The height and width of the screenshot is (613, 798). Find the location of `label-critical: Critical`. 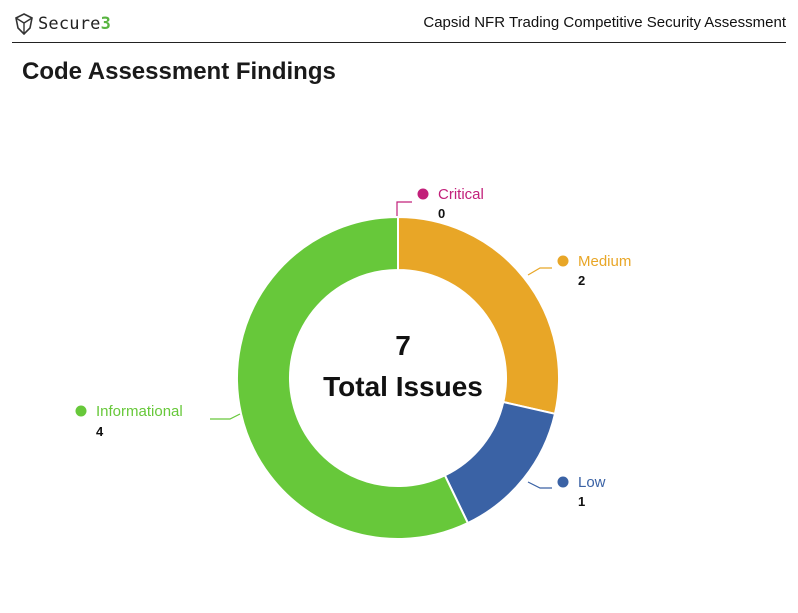

label-critical: Critical is located at coordinates (461, 194).